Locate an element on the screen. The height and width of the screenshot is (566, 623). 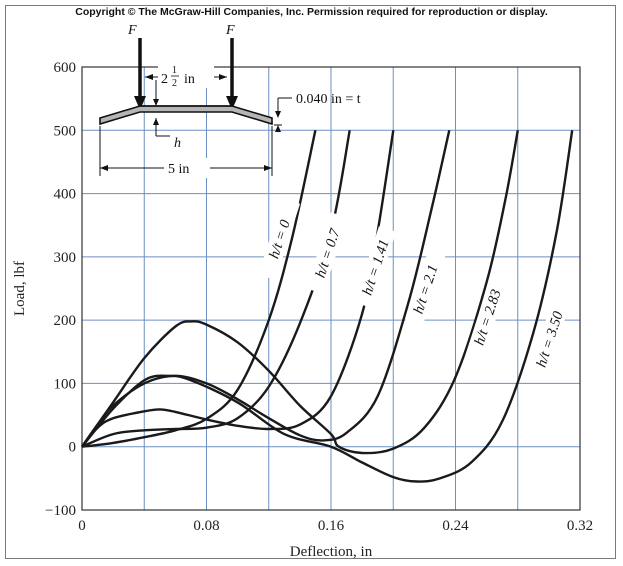
width-label-bg is located at coordinates (187, 168).